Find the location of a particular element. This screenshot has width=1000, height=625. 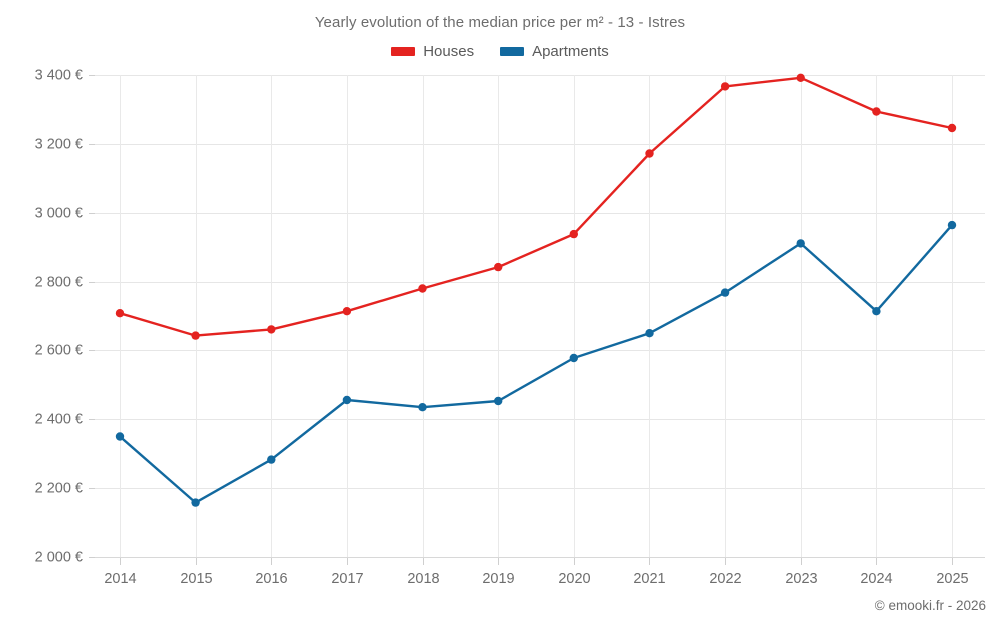

legend-label-apartments: Apartments is located at coordinates (570, 51).